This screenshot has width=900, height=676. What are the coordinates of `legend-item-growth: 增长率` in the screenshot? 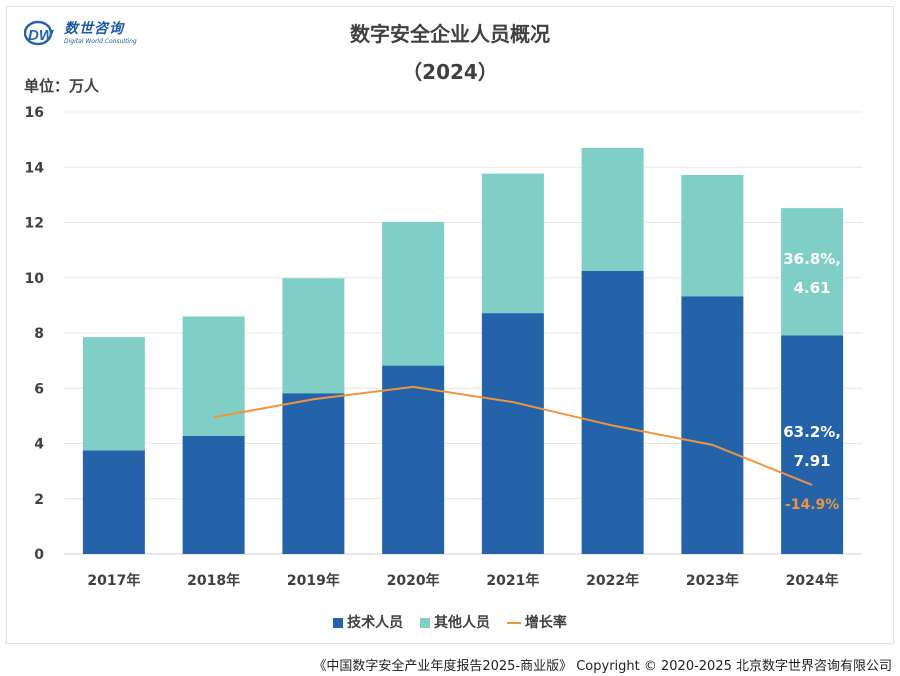 It's located at (536, 622).